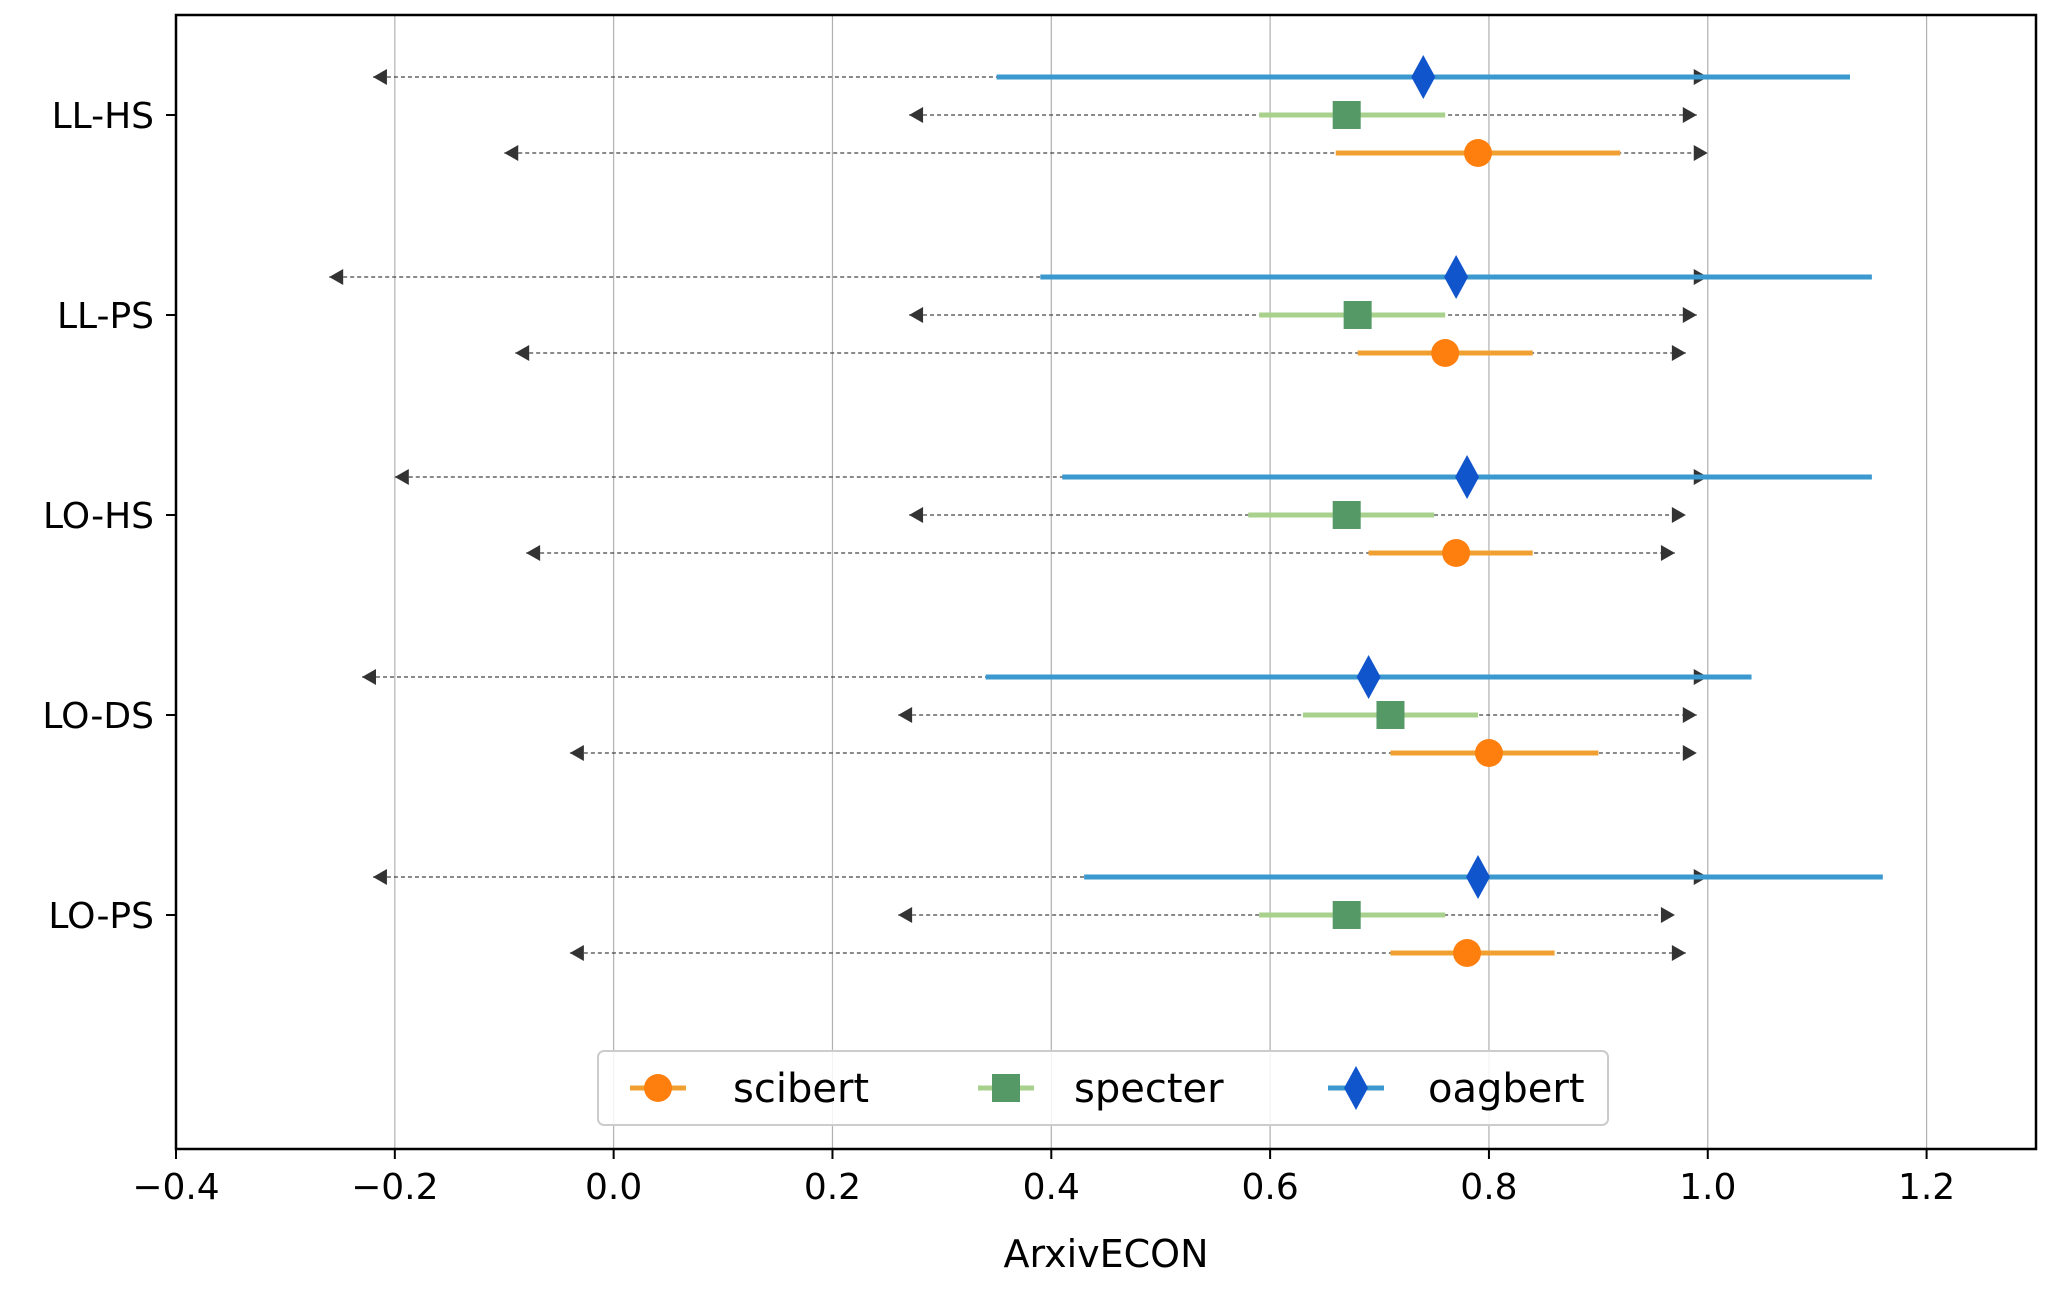  I want to click on x-tick-label: 0.4, so click(1051, 1187).